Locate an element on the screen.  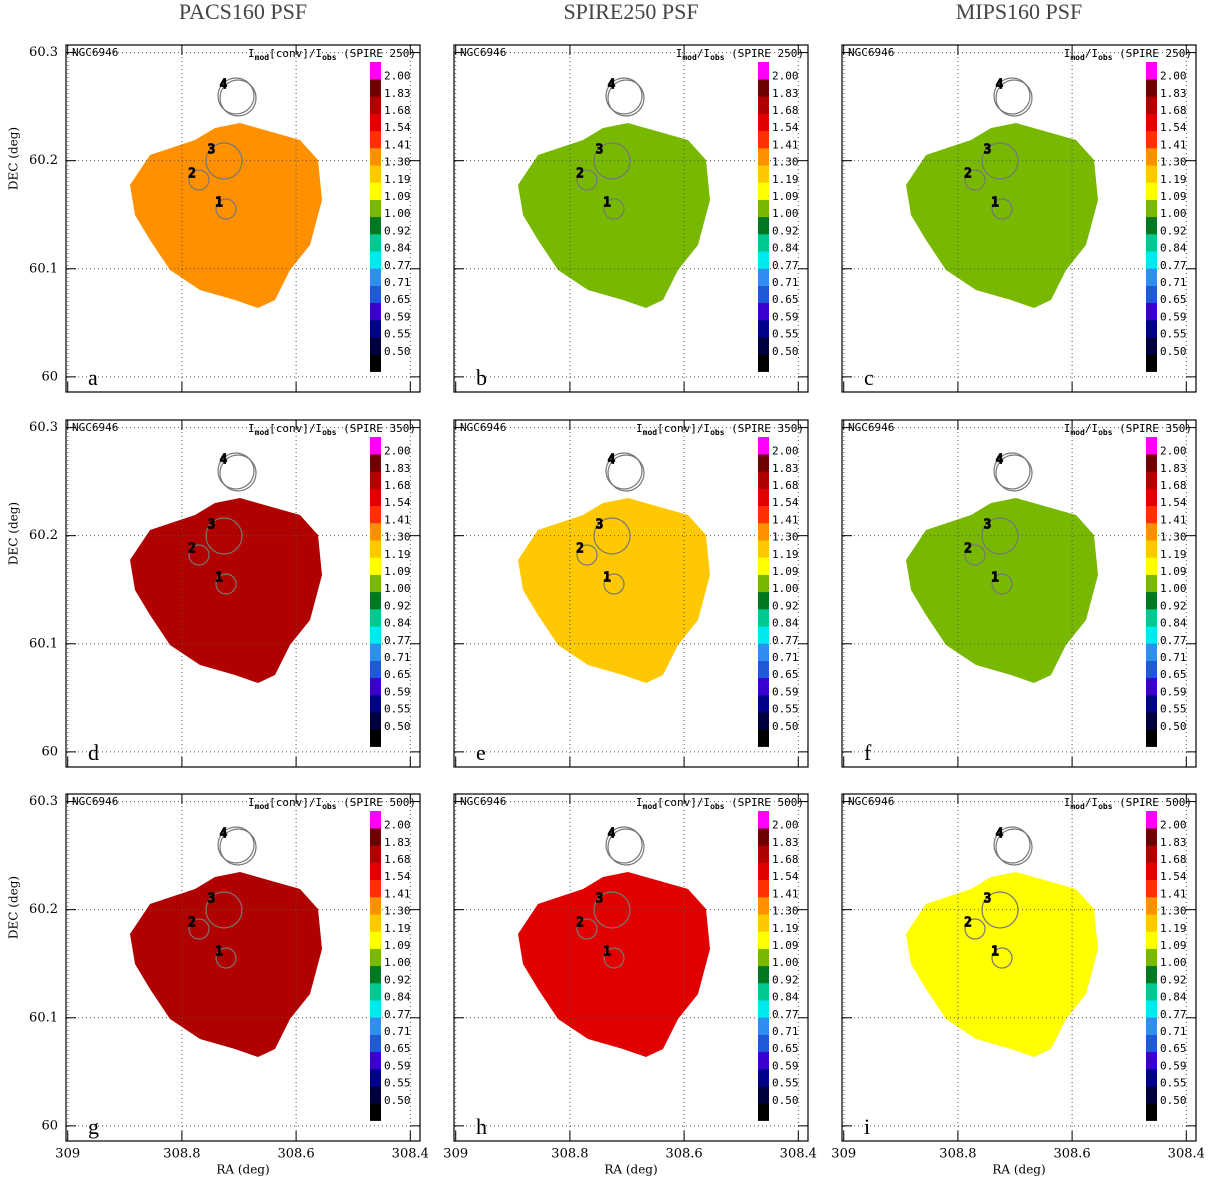
colorbar-label: 0.55 is located at coordinates (785, 1083).